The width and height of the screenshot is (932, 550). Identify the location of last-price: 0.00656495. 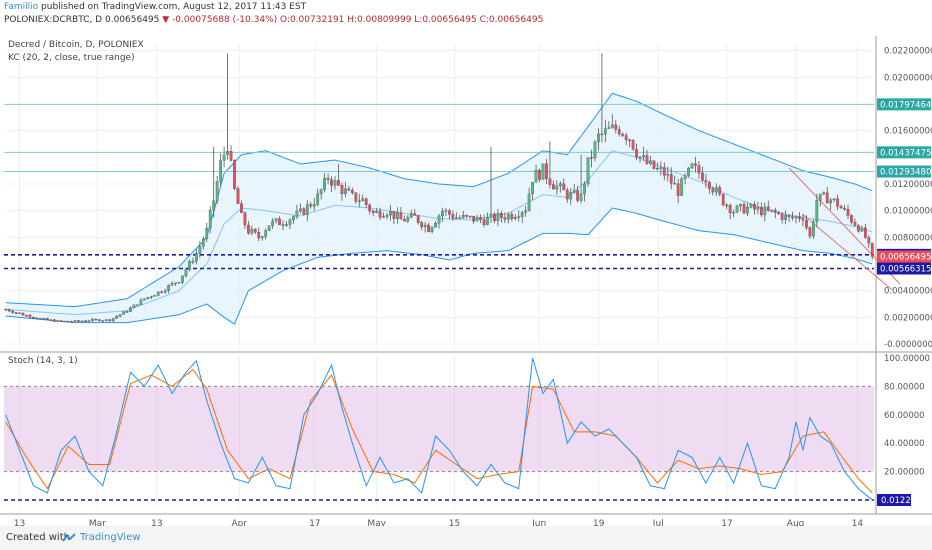
(132, 20).